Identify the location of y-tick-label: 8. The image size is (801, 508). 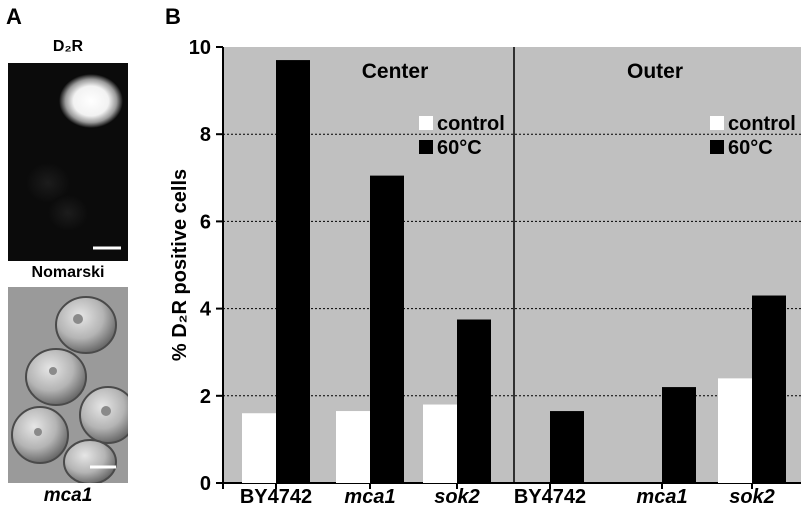
(205, 135).